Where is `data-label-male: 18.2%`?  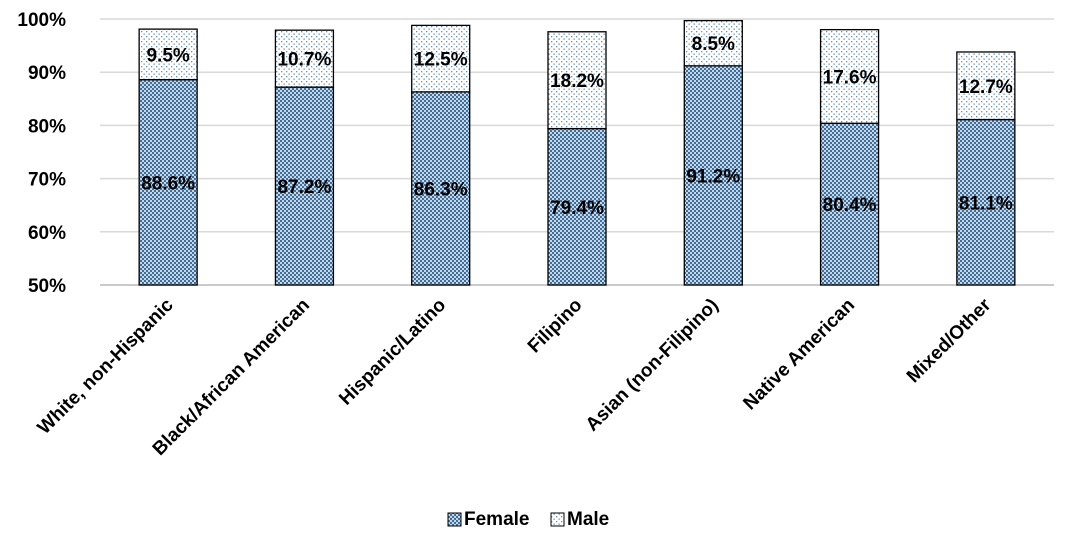
data-label-male: 18.2% is located at coordinates (577, 81).